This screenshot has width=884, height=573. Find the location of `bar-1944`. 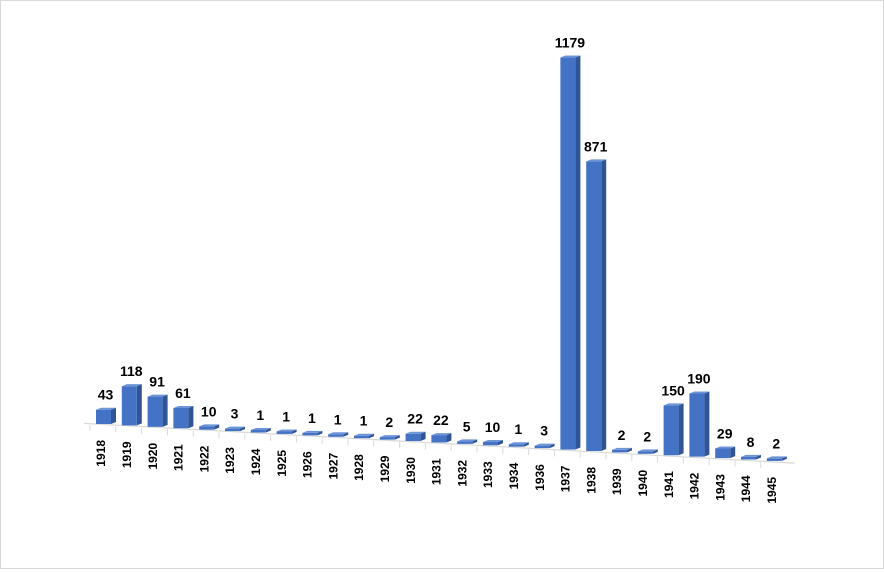

bar-1944 is located at coordinates (751, 457).